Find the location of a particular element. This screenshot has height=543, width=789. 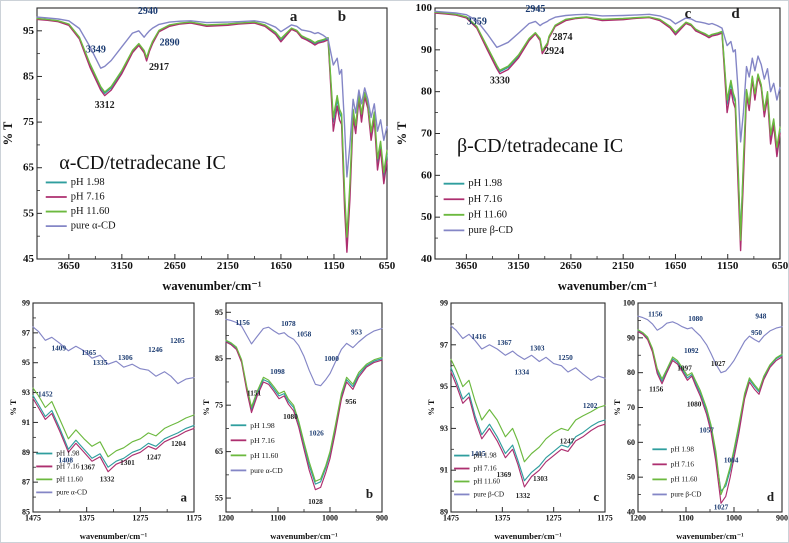

peak-annotation: 3349 is located at coordinates (96, 49).